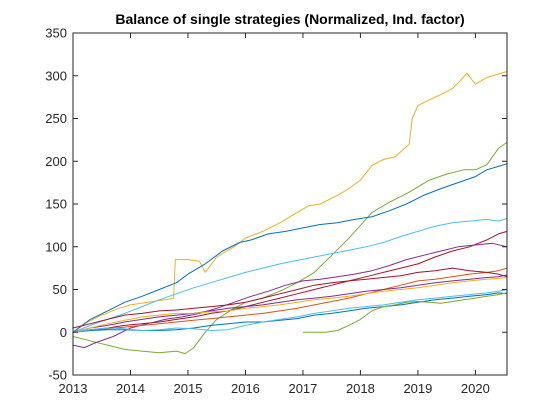 Image resolution: width=560 pixels, height=420 pixels. Describe the element at coordinates (56, 204) in the screenshot. I see `y-tick-label: 150` at that location.